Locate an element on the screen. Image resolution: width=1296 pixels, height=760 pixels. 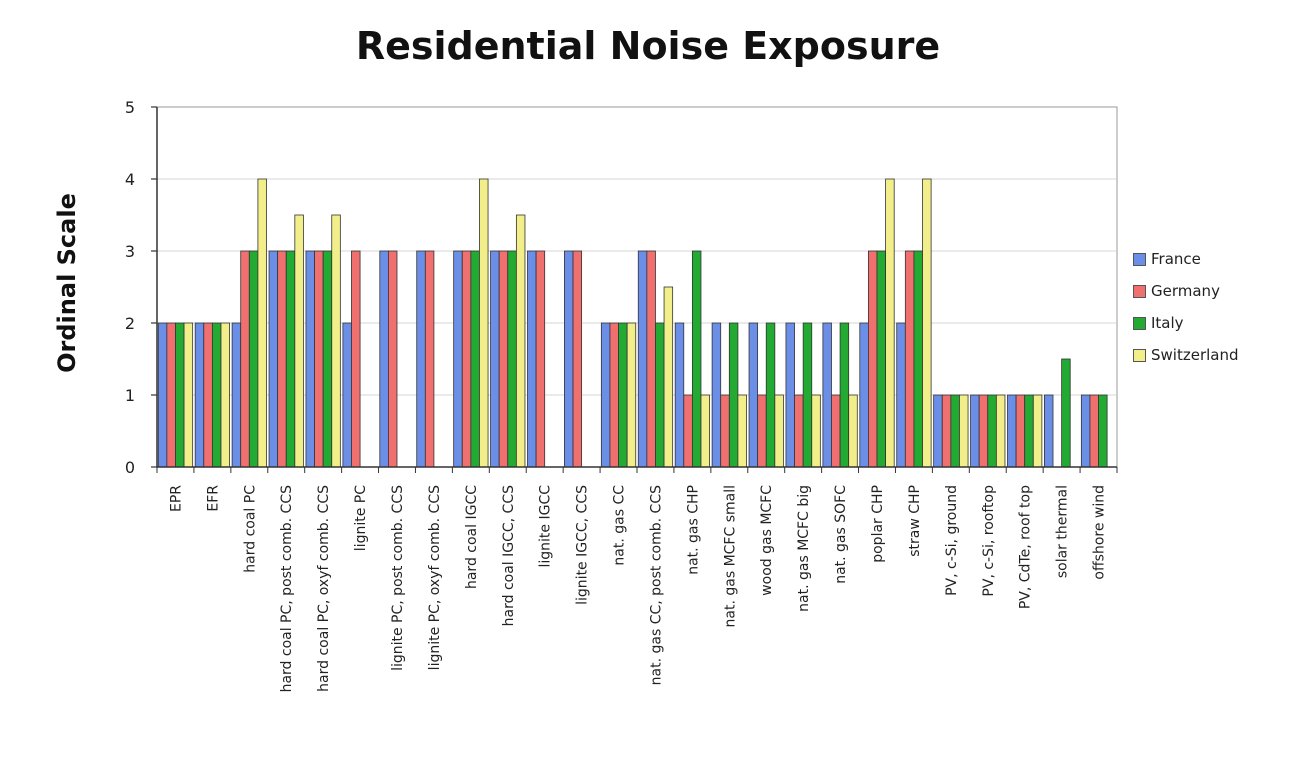
legend-label: Switzerland is located at coordinates (1195, 355).